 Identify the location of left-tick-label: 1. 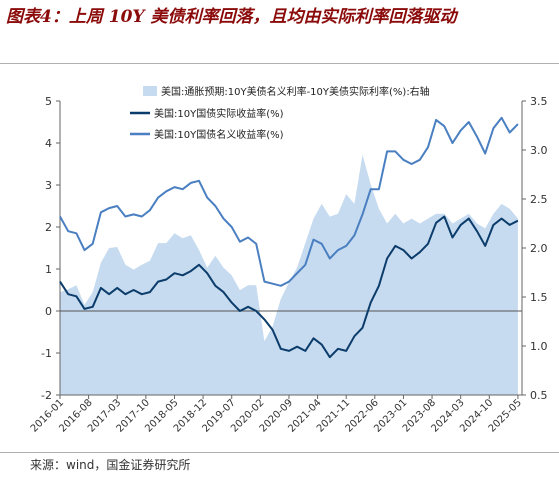
(48, 269).